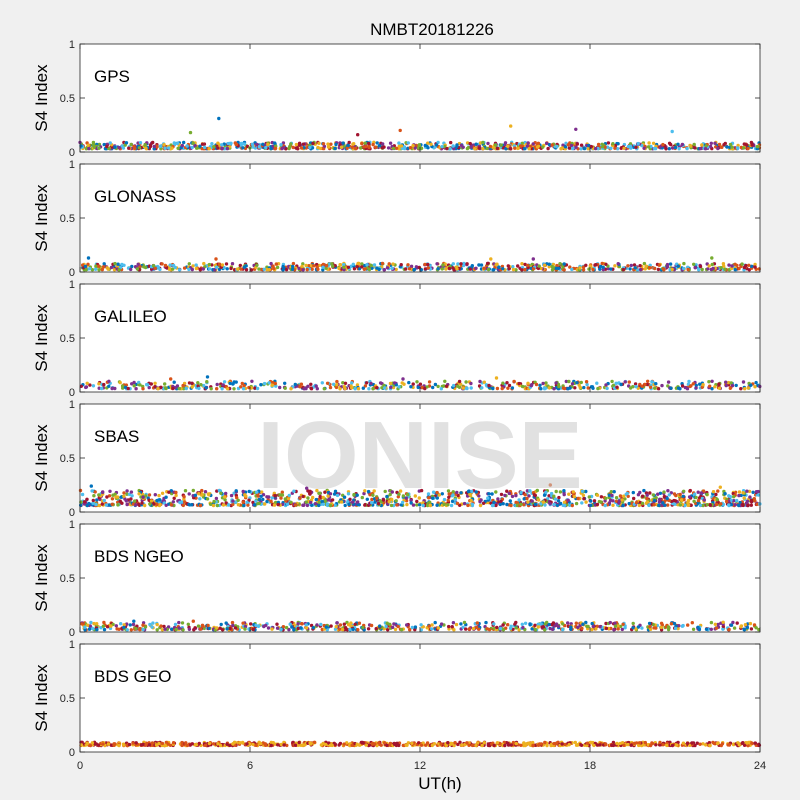  Describe the element at coordinates (112, 76) in the screenshot. I see `constellation-label: GPS` at that location.